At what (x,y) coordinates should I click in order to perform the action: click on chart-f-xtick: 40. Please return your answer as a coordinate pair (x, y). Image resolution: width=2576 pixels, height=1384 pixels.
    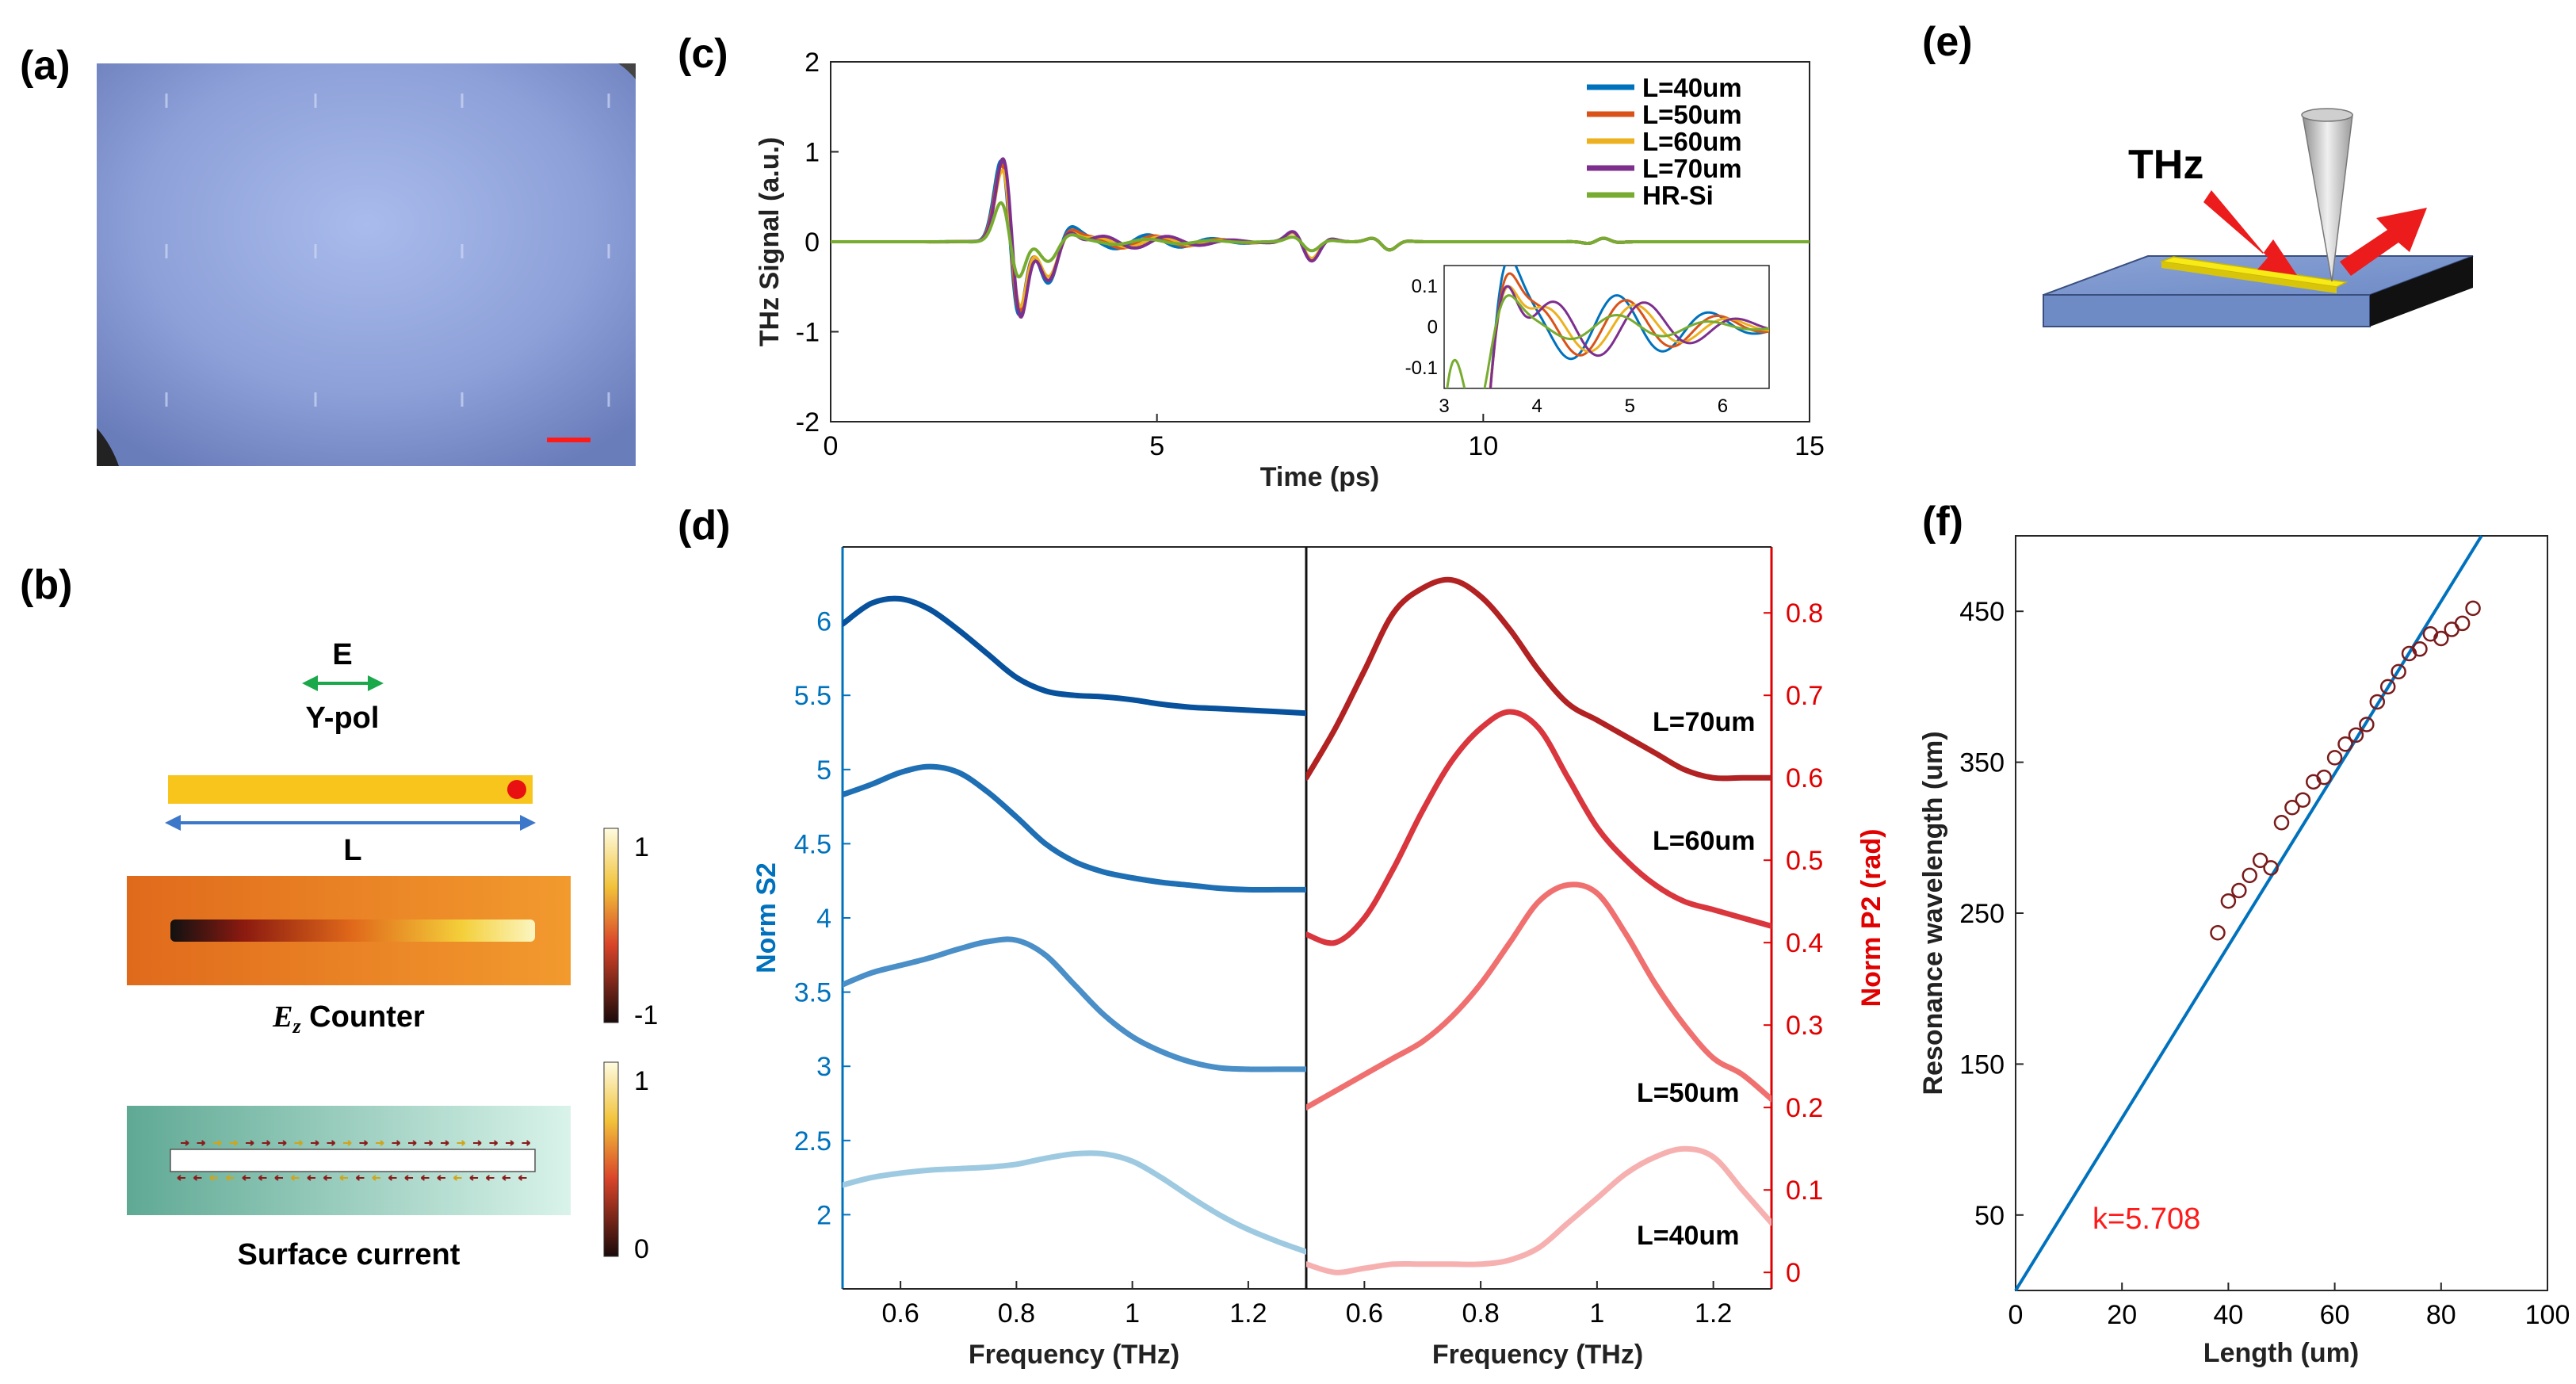
    Looking at the image, I should click on (2228, 1315).